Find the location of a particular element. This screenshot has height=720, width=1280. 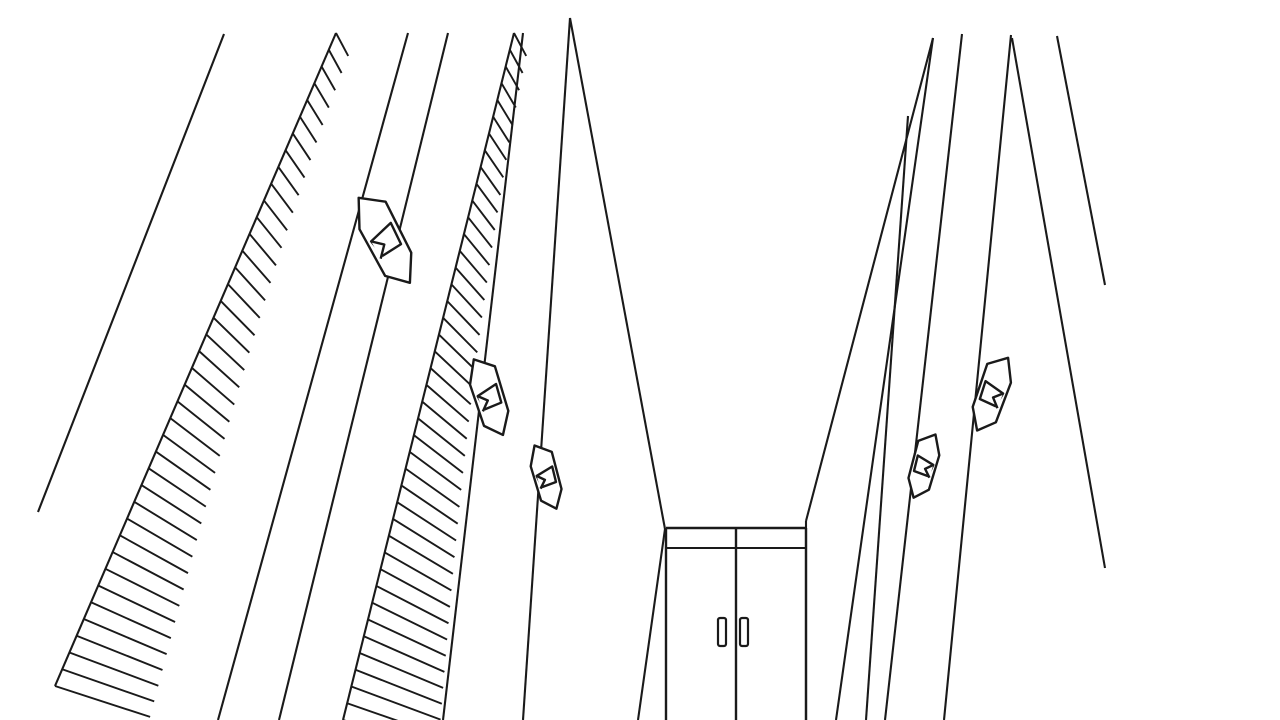

right-parked-cars is located at coordinates (960, 427).